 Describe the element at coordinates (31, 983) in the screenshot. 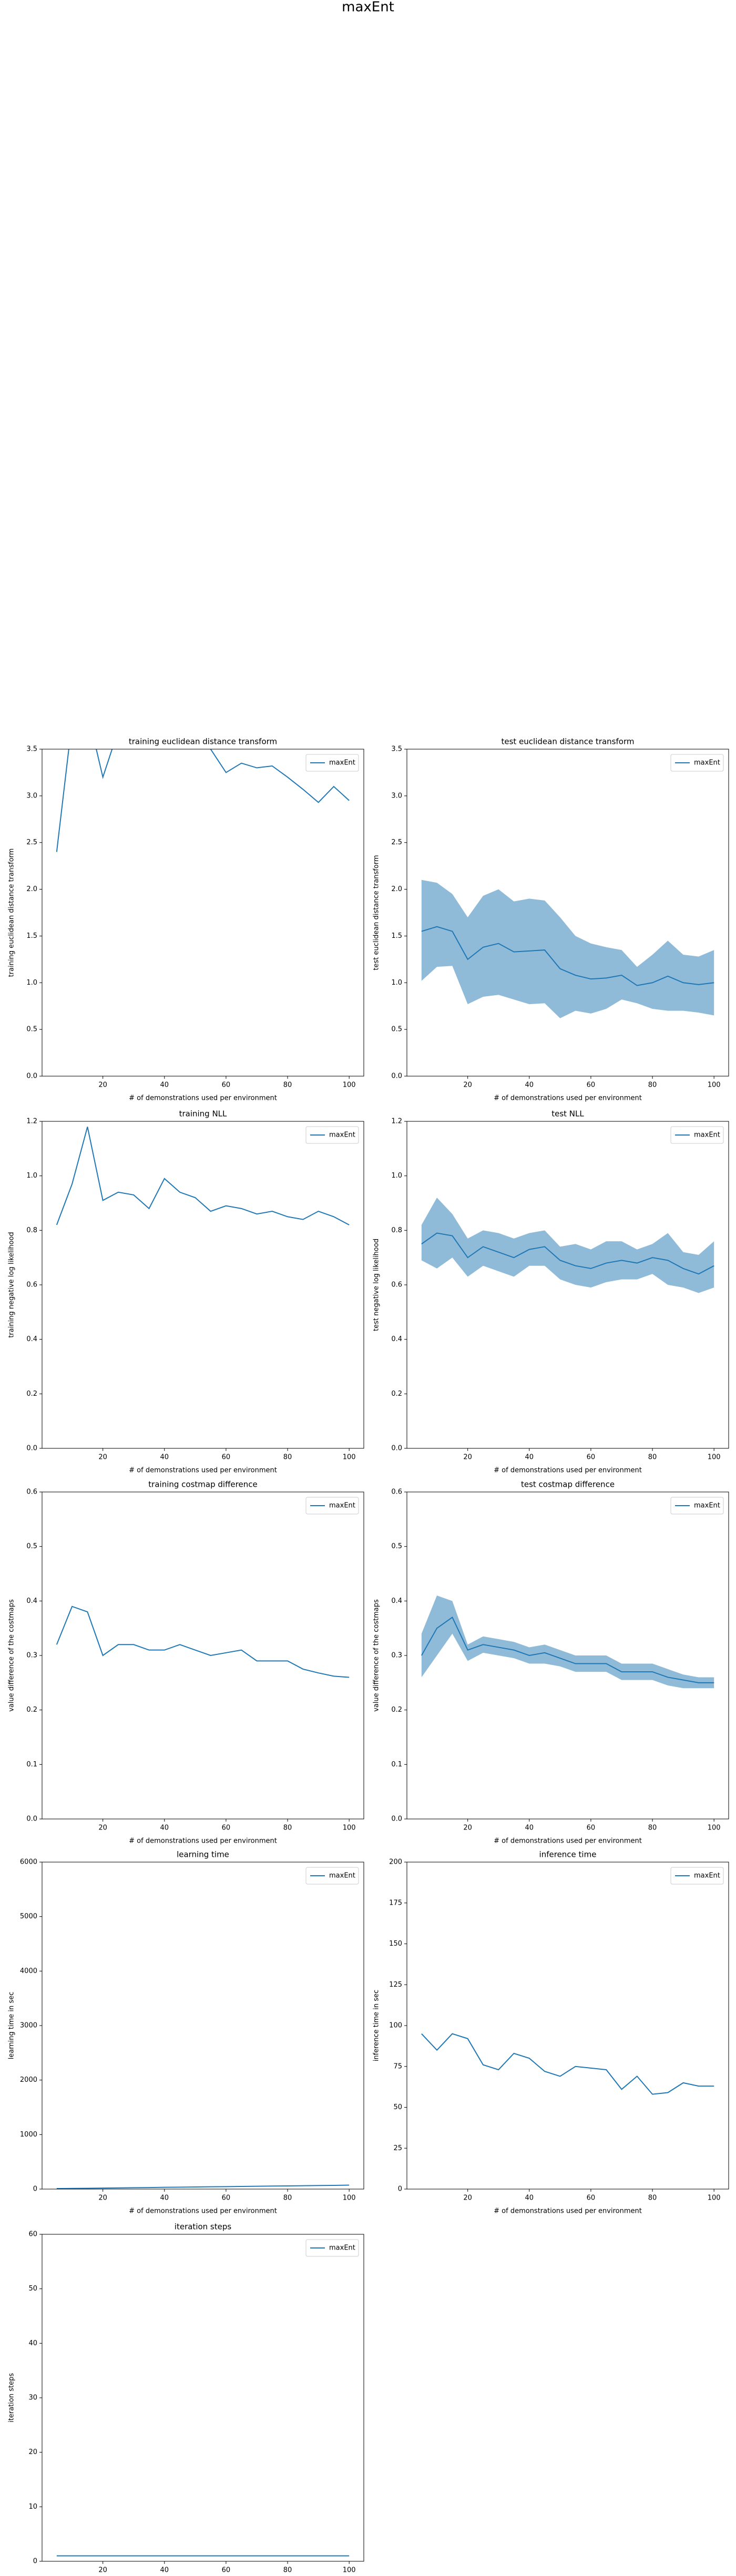

I see `y-tick-label: 1.0` at that location.